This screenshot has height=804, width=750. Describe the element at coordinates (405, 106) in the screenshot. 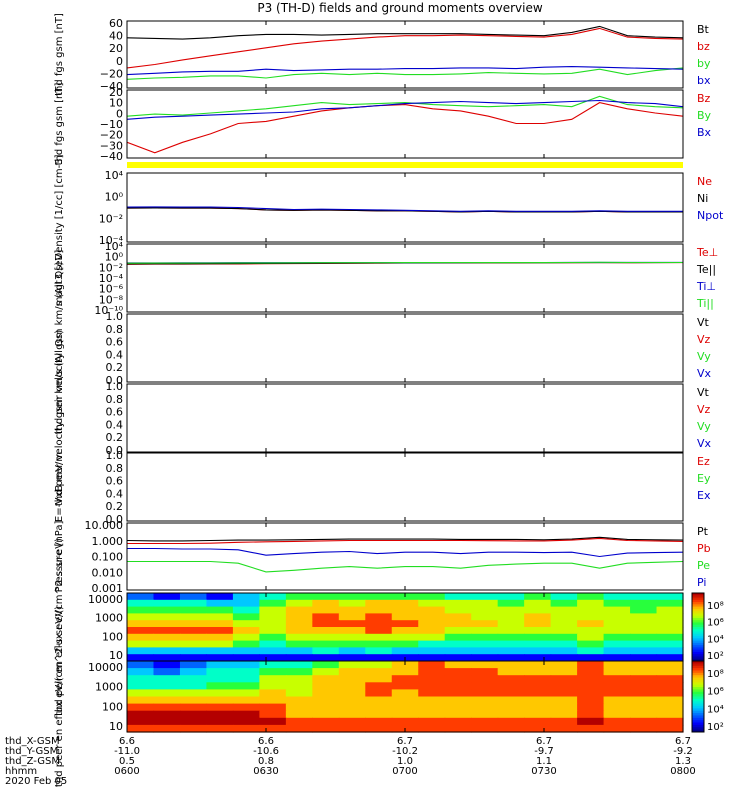

I see `panel-2-series-by-line` at that location.